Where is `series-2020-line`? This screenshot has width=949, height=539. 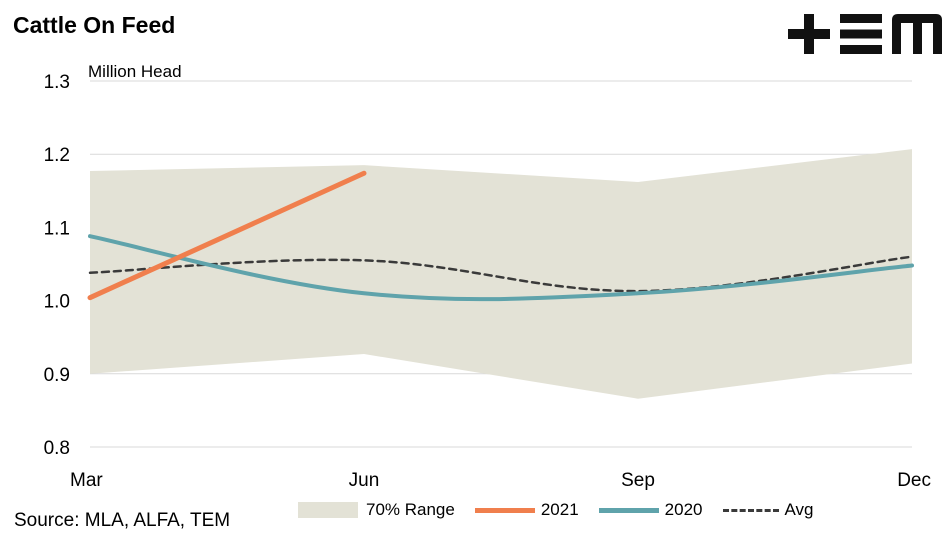 series-2020-line is located at coordinates (501, 268).